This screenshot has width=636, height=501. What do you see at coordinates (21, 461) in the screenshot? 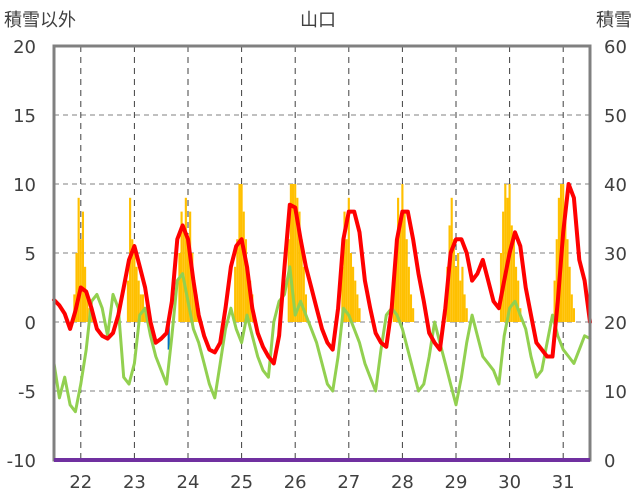
I see `left-tick-label: -10` at bounding box center [21, 461].